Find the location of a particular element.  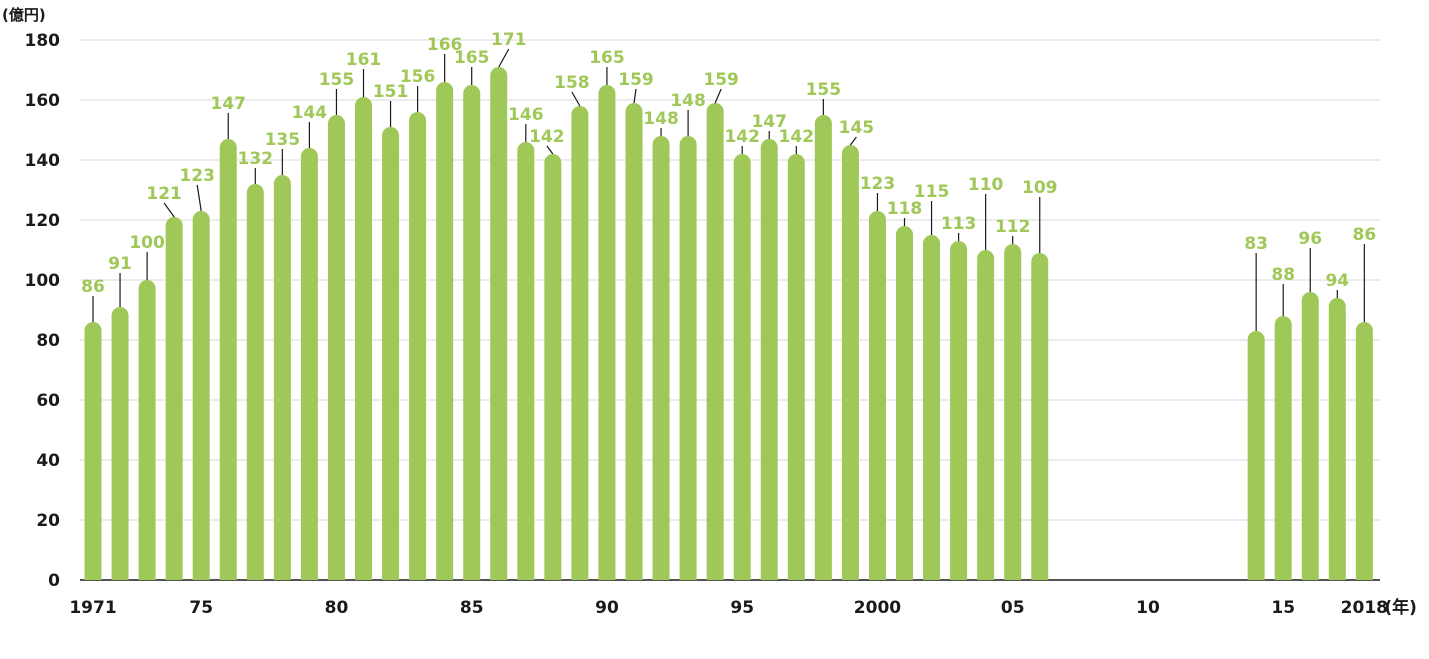

data-label: 156 is located at coordinates (418, 77).